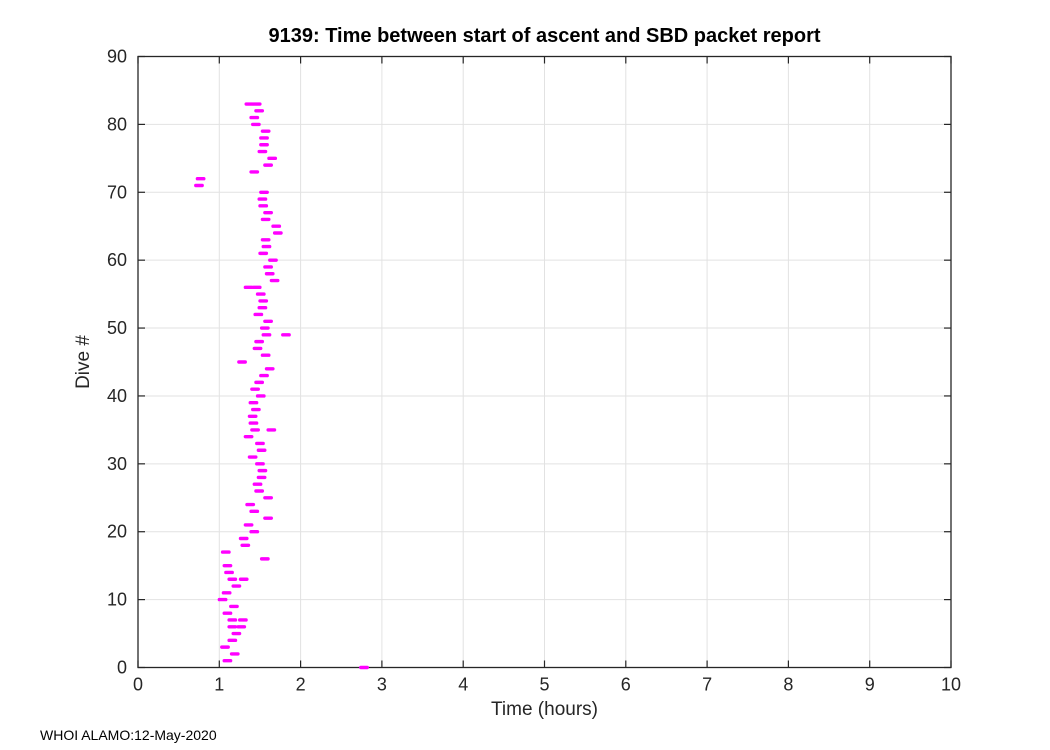  What do you see at coordinates (117, 396) in the screenshot?
I see `y-tick-label: 40` at bounding box center [117, 396].